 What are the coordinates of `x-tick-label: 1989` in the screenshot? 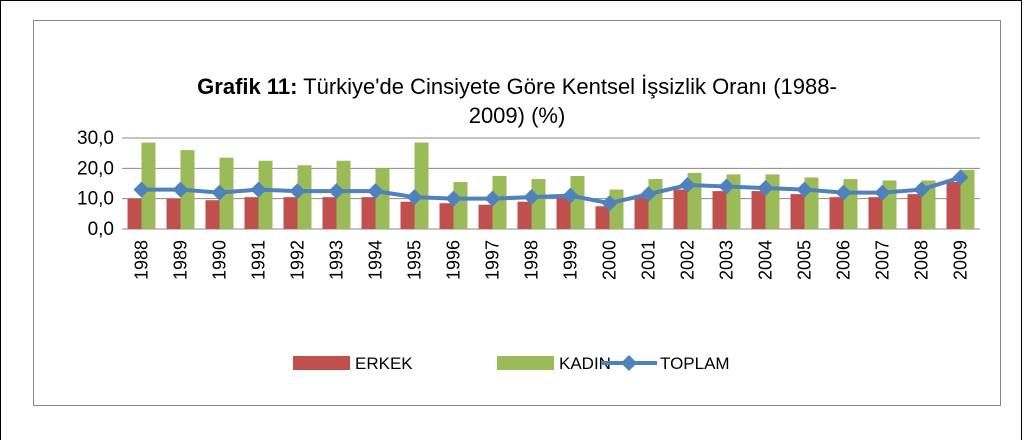 It's located at (181, 260).